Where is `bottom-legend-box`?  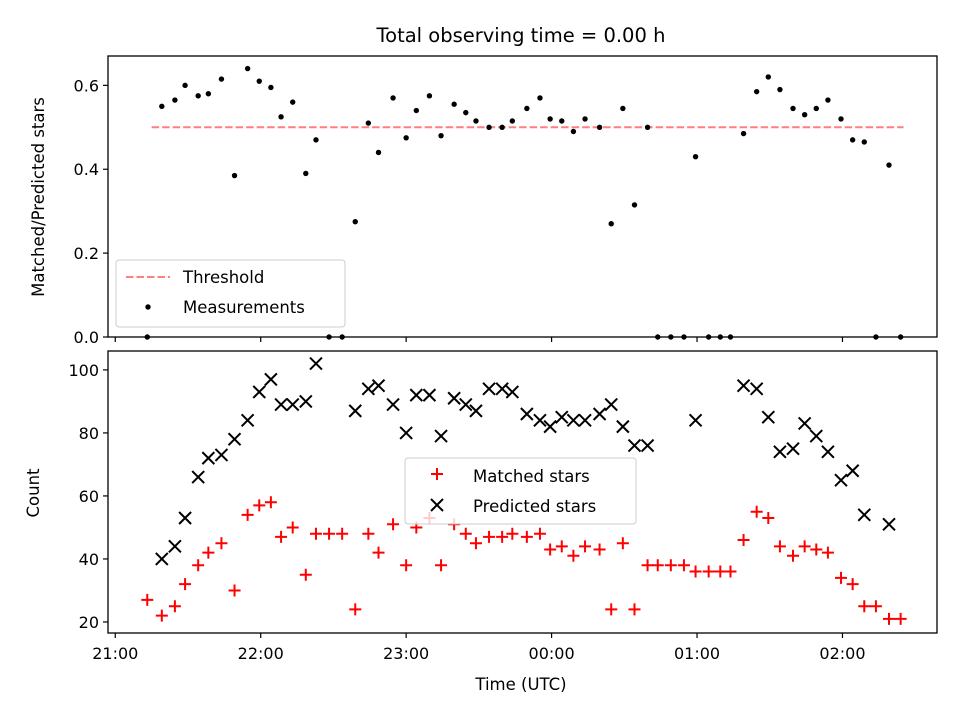 bottom-legend-box is located at coordinates (520, 491).